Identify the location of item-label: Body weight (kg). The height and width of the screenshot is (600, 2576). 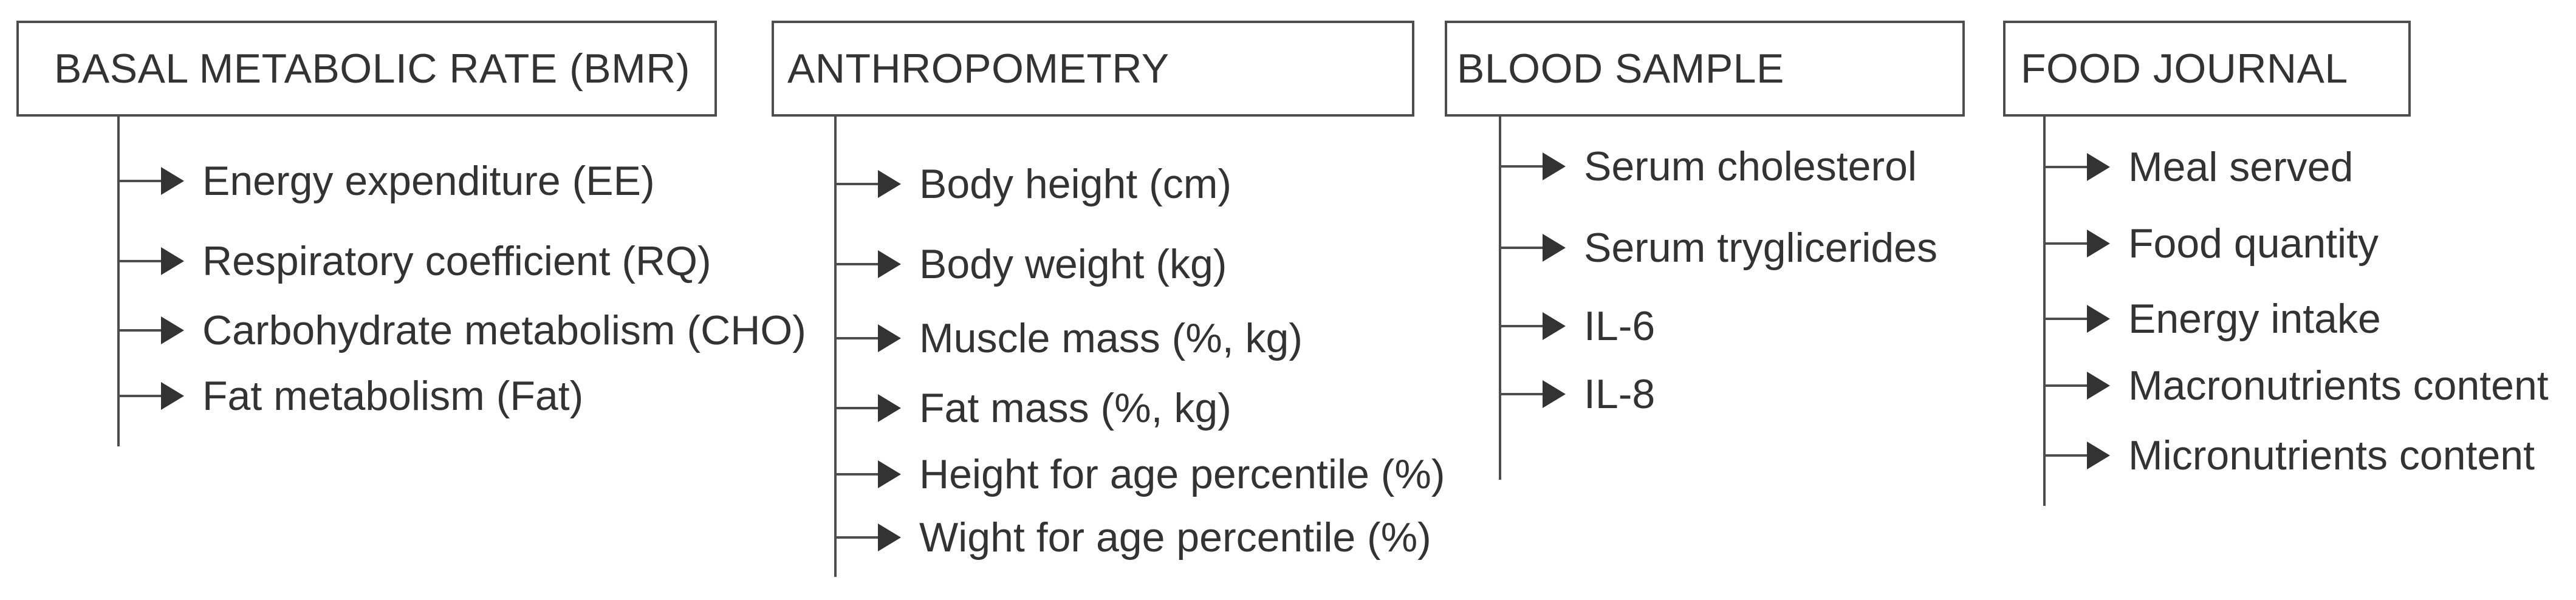
(1073, 264).